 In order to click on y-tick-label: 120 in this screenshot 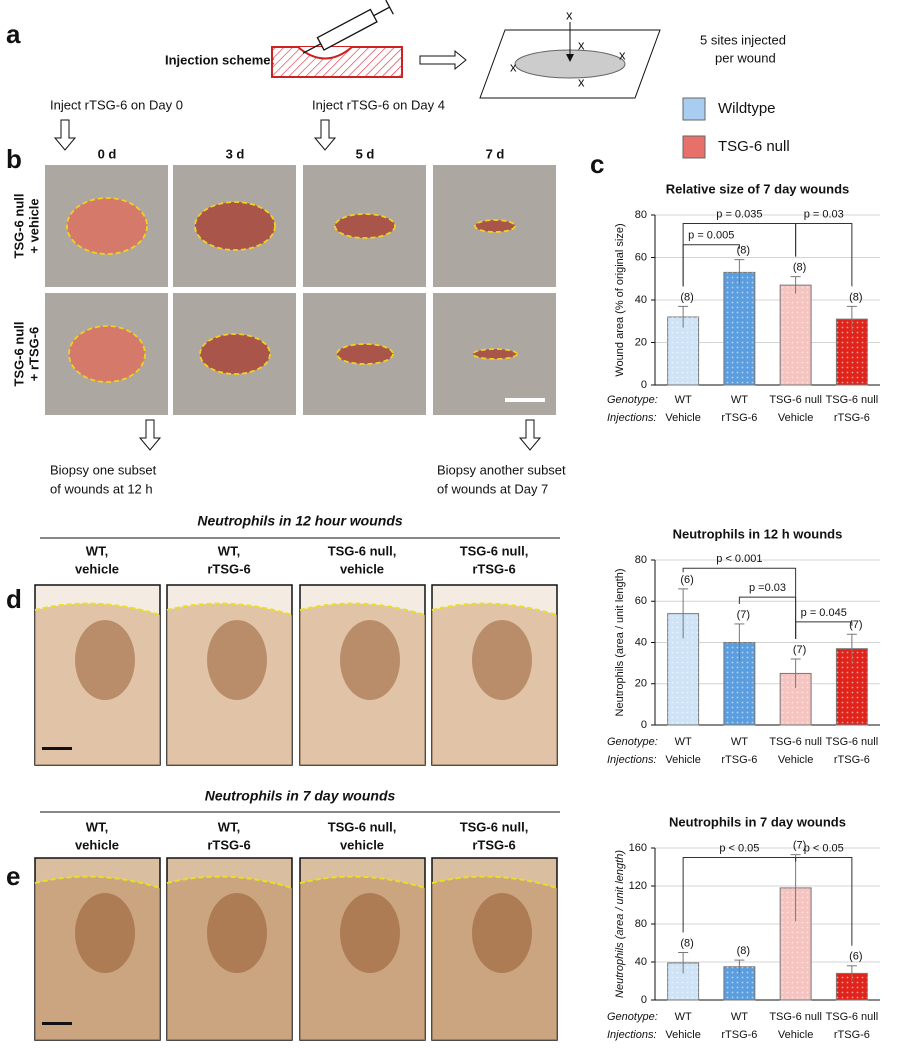, I will do `click(638, 886)`.